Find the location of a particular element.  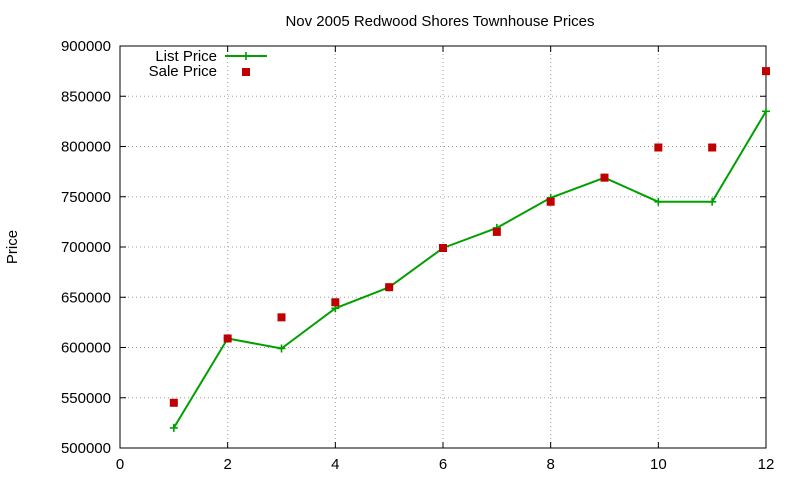

x-tick-labels: 0 2 4 6 8 10 12 is located at coordinates (445, 464).